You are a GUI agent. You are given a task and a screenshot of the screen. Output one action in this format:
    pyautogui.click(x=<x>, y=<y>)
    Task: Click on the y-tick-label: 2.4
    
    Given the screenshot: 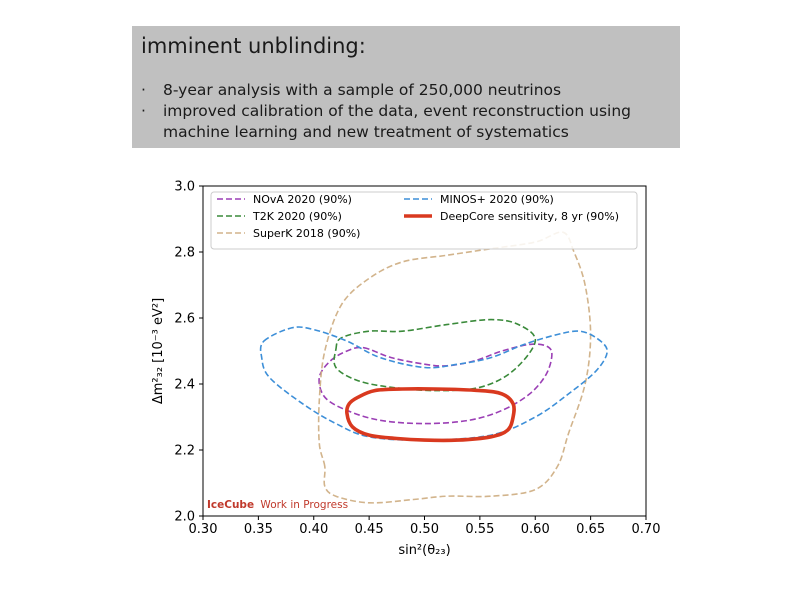 What is the action you would take?
    pyautogui.click(x=184, y=385)
    